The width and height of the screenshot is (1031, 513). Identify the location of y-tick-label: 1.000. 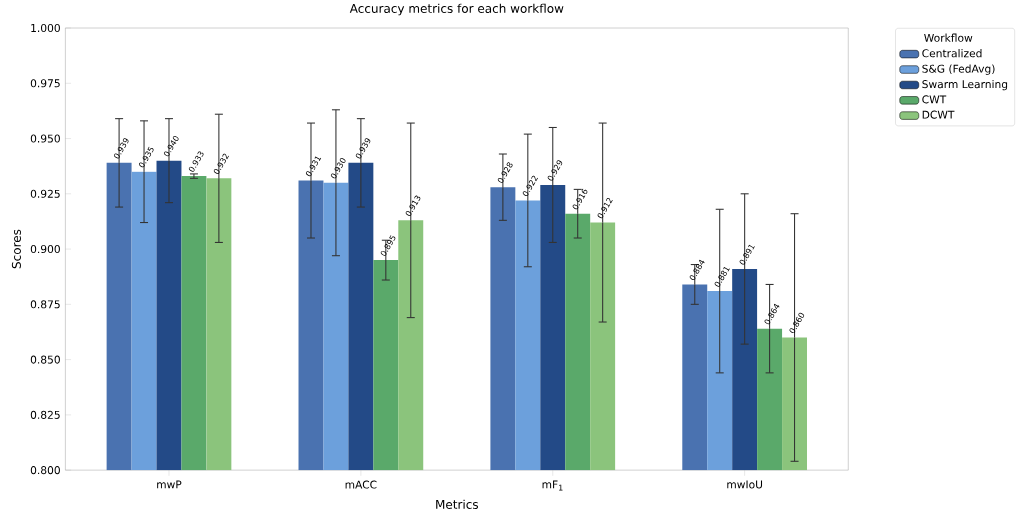
(45, 27).